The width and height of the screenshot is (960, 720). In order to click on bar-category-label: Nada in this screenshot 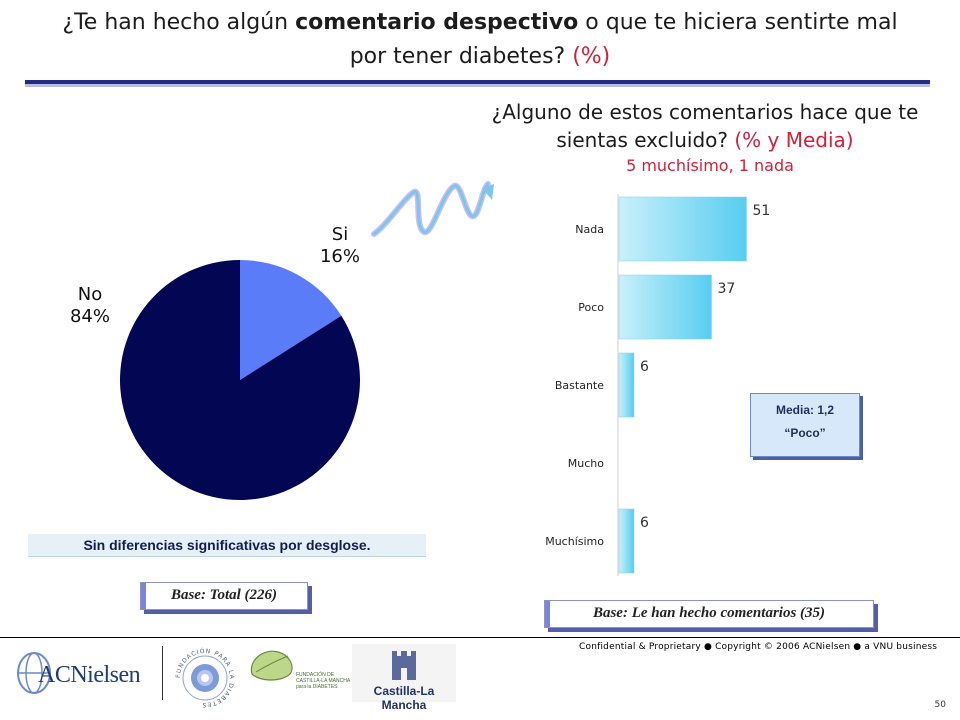, I will do `click(589, 229)`.